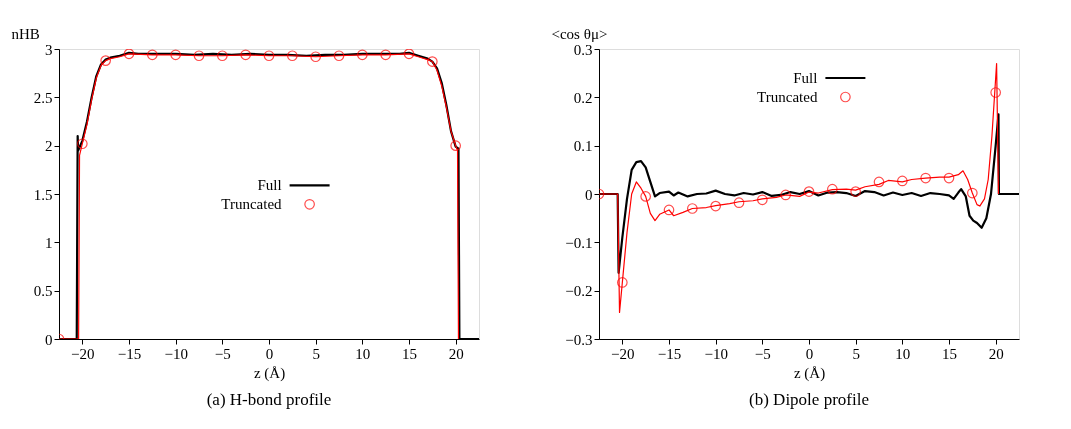 This screenshot has width=1071, height=429. I want to click on y-tick-label: 2.5, so click(43, 97).